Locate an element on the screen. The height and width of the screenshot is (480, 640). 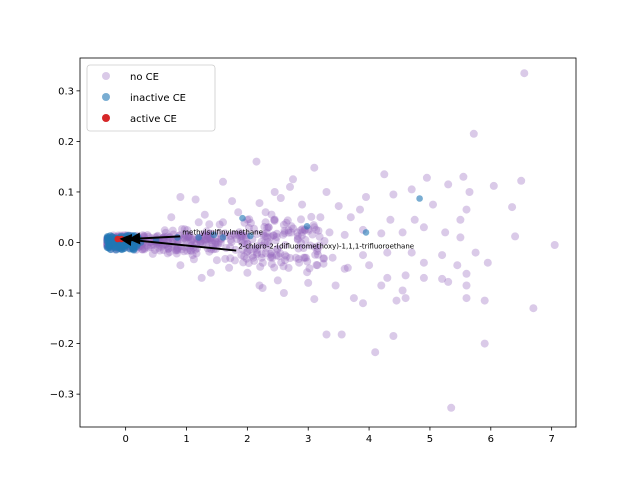
y-tick-label: 0.0 is located at coordinates (66, 243).